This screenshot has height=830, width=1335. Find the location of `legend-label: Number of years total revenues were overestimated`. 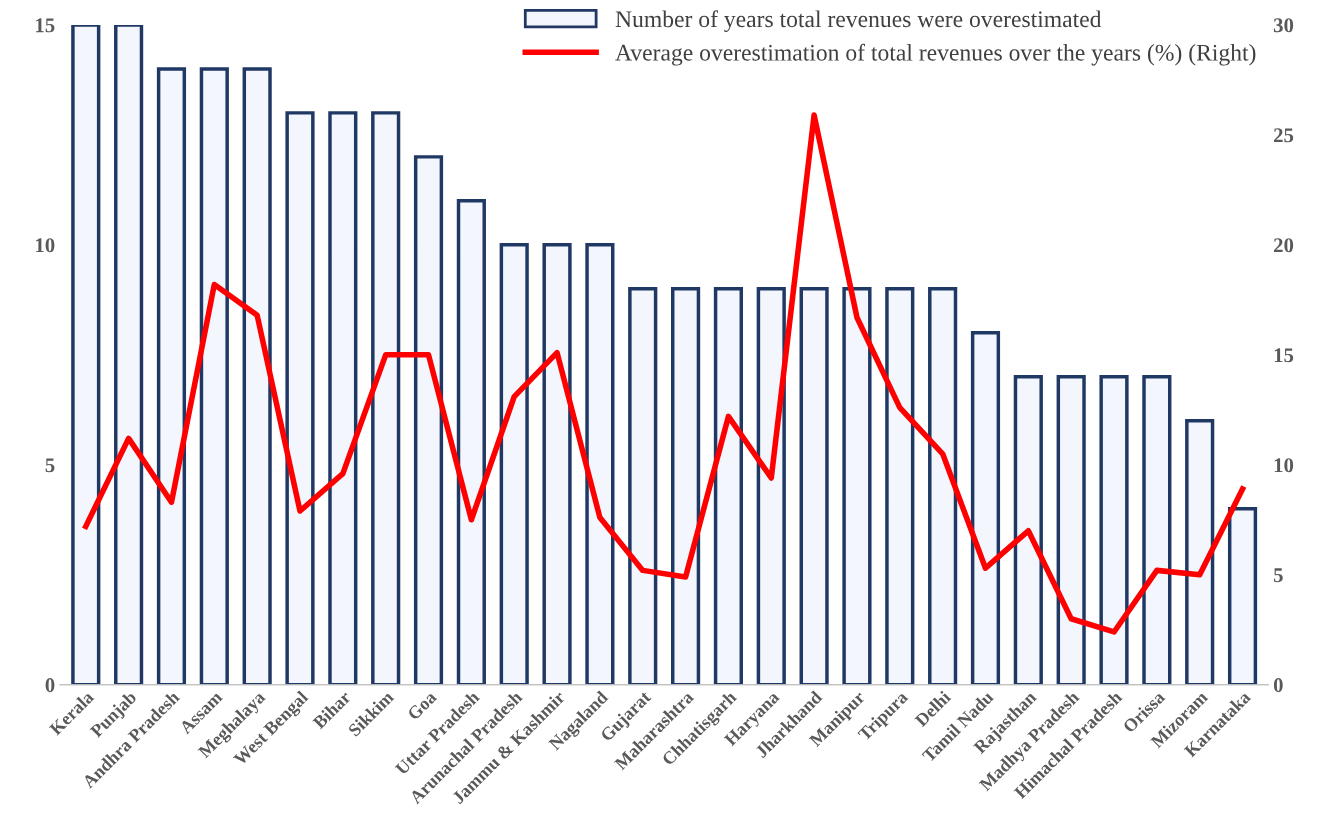

legend-label: Number of years total revenues were overestimated is located at coordinates (858, 21).